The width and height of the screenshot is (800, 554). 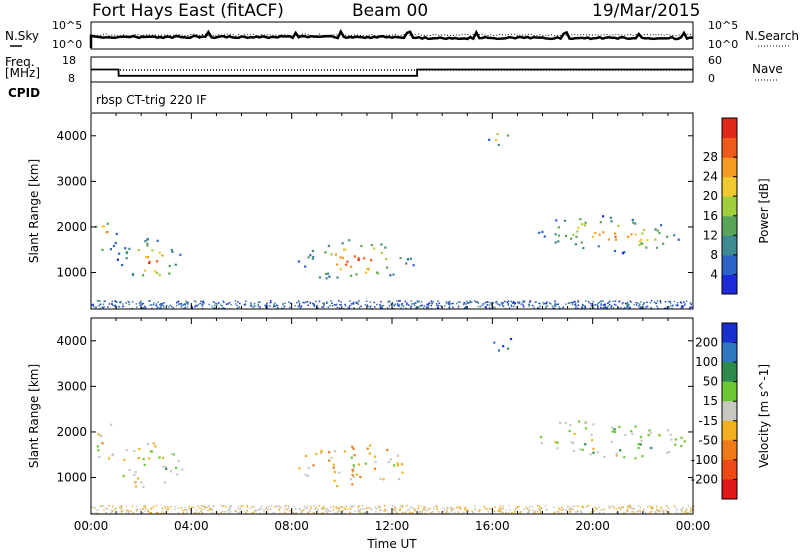 What do you see at coordinates (71, 273) in the screenshot?
I see `y-tick-label: 1000` at bounding box center [71, 273].